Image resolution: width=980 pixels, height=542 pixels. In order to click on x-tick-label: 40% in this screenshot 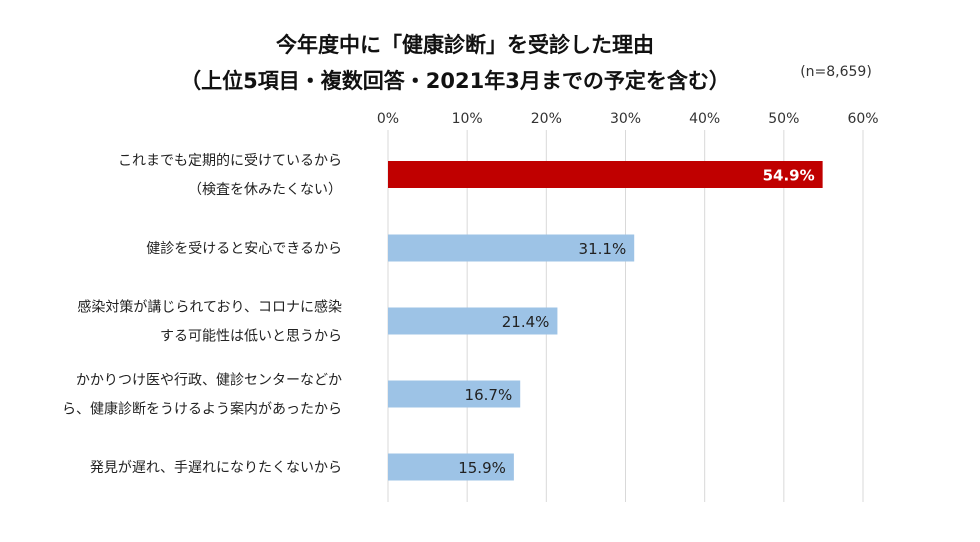, I will do `click(704, 119)`.